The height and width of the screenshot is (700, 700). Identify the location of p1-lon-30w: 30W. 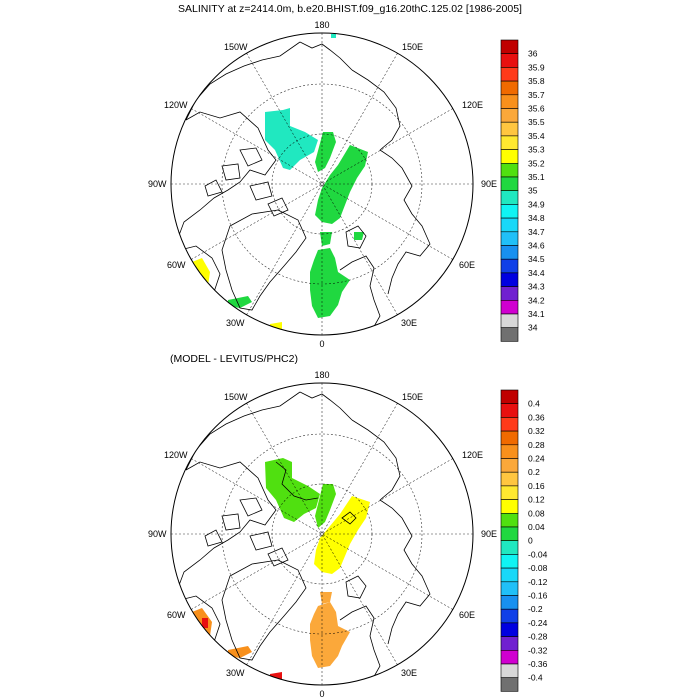
(235, 323).